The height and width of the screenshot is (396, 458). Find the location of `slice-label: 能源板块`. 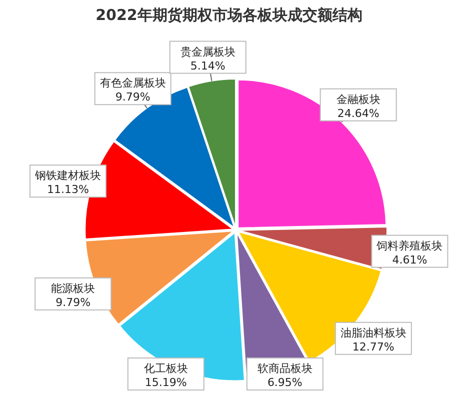

slice-label: 能源板块 is located at coordinates (73, 288).